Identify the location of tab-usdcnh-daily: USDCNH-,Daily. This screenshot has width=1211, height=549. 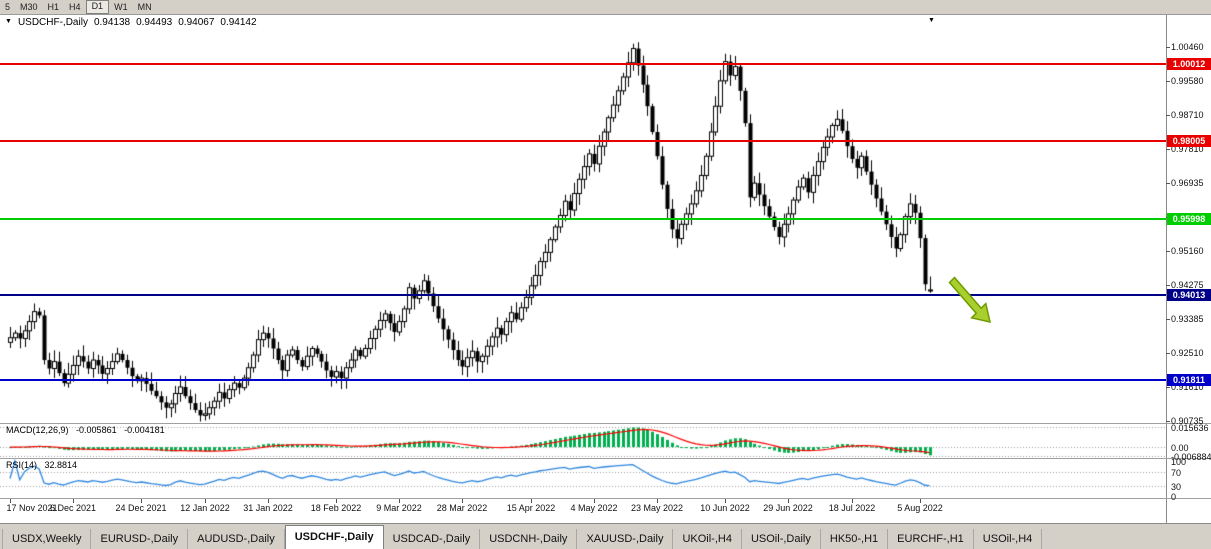
(529, 539).